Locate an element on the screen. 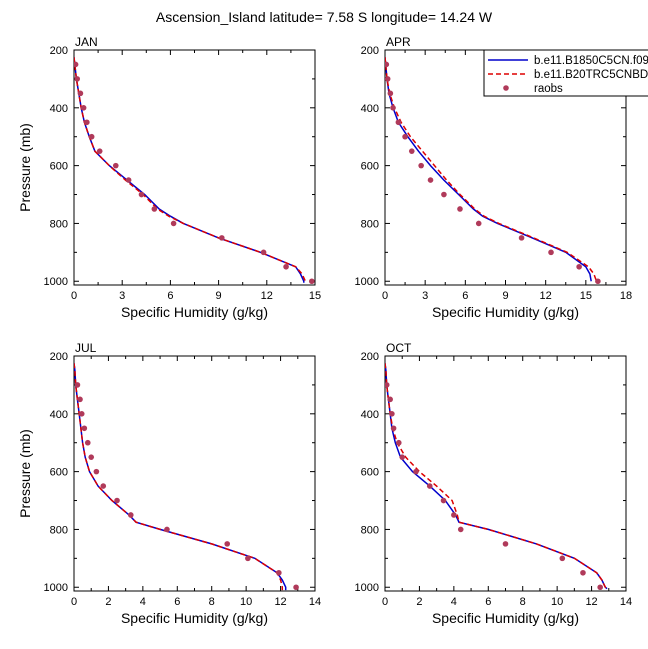  panel-jul-frame is located at coordinates (194, 473).